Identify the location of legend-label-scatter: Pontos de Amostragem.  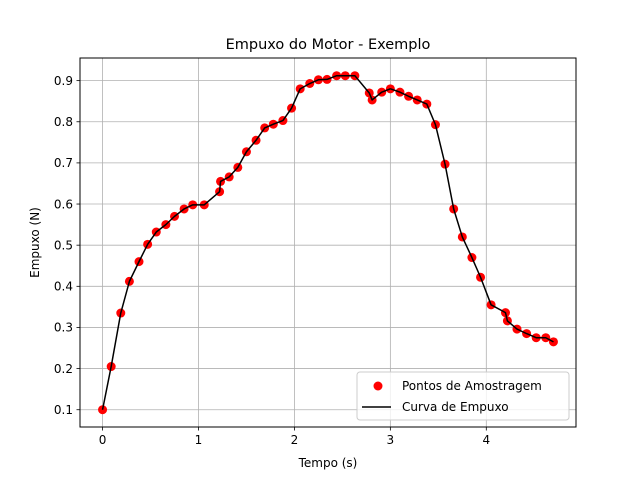
(472, 386).